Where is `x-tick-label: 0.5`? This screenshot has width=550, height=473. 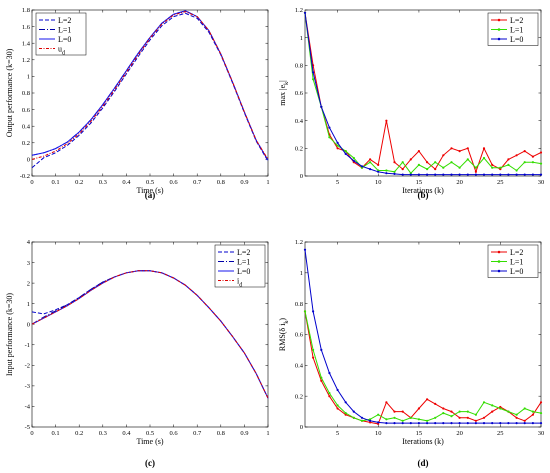 x-tick-label: 0.5 is located at coordinates (150, 433).